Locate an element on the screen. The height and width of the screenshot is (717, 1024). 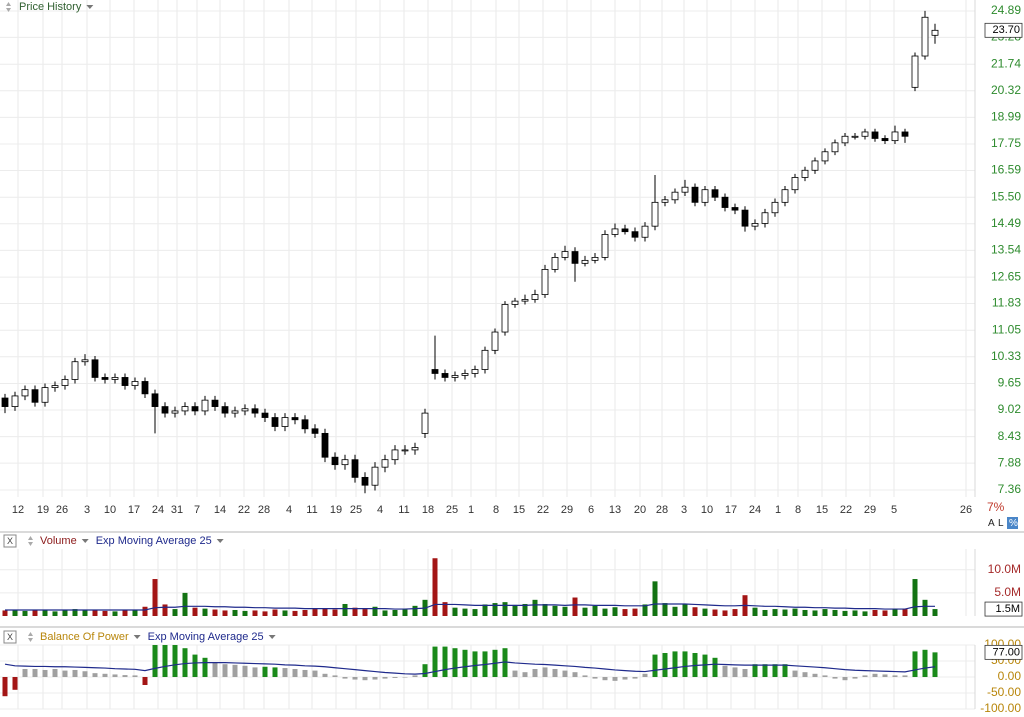
y-tick-label: 16.59 is located at coordinates (1006, 170).